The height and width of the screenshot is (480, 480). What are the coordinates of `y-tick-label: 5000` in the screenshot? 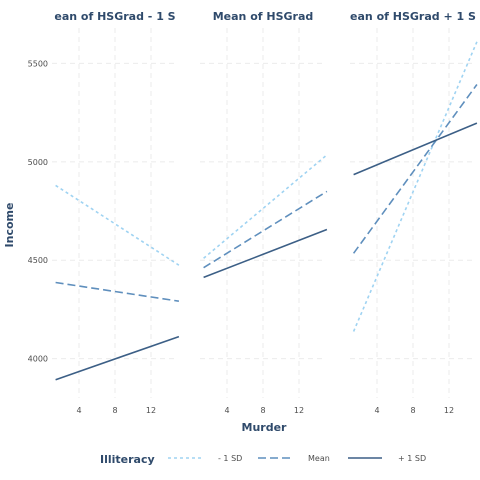 It's located at (38, 162).